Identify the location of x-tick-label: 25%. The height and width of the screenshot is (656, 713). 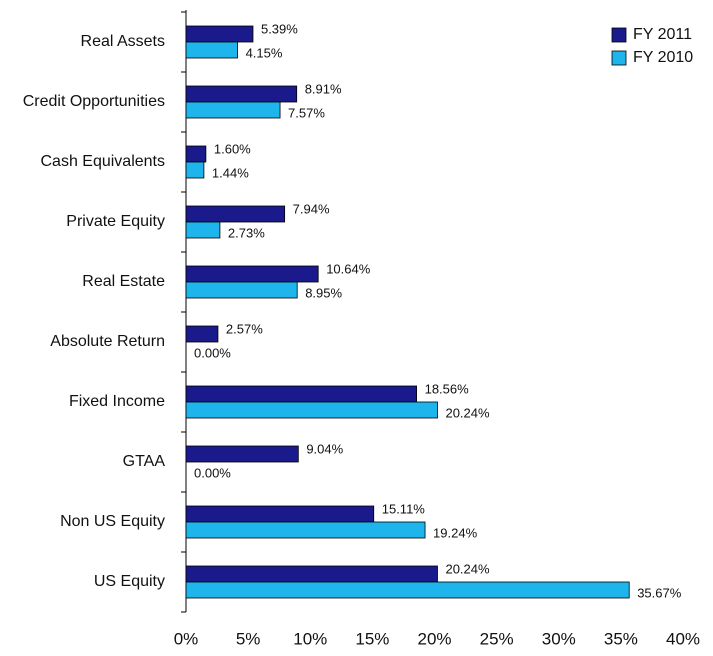
(497, 638).